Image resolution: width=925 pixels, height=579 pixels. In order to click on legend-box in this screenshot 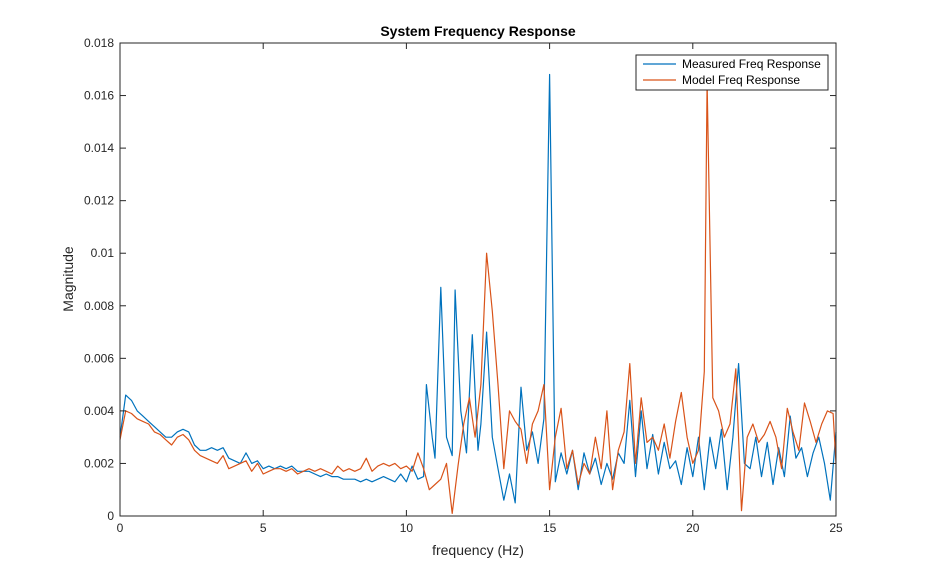, I will do `click(732, 72)`.